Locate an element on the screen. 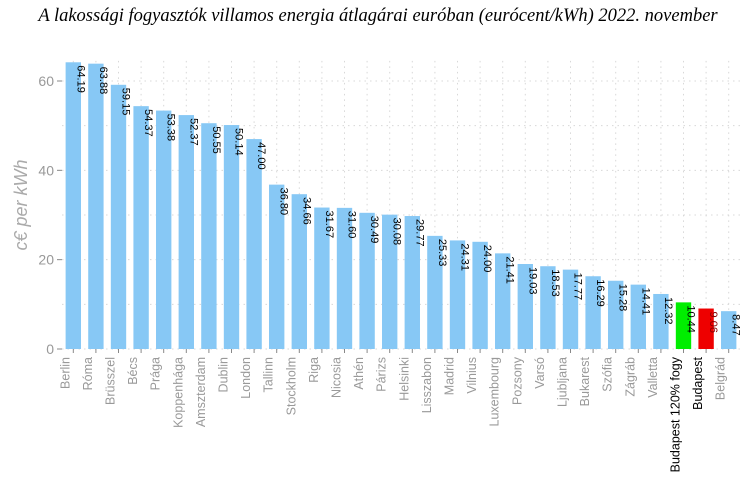  data-label: 8.47 is located at coordinates (736, 324).